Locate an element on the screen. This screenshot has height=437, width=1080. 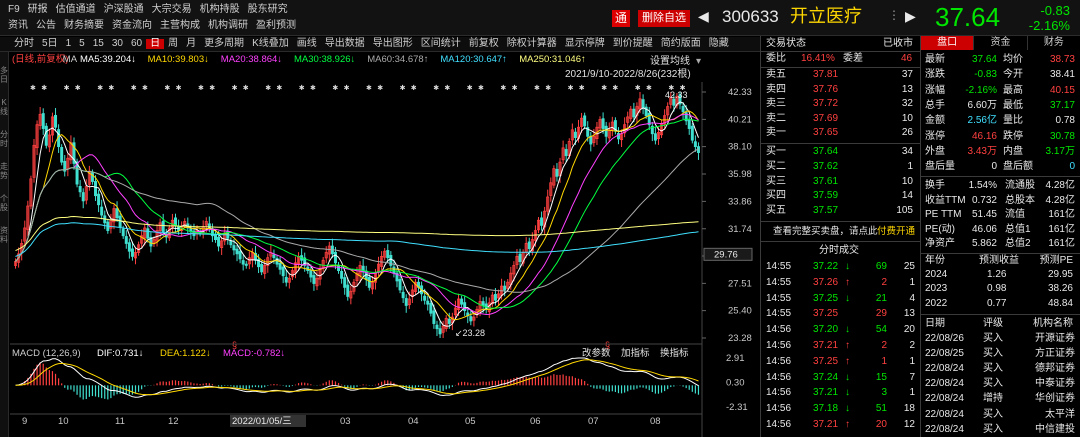
delete-watchlist-button: 删除自选 is located at coordinates (664, 18).